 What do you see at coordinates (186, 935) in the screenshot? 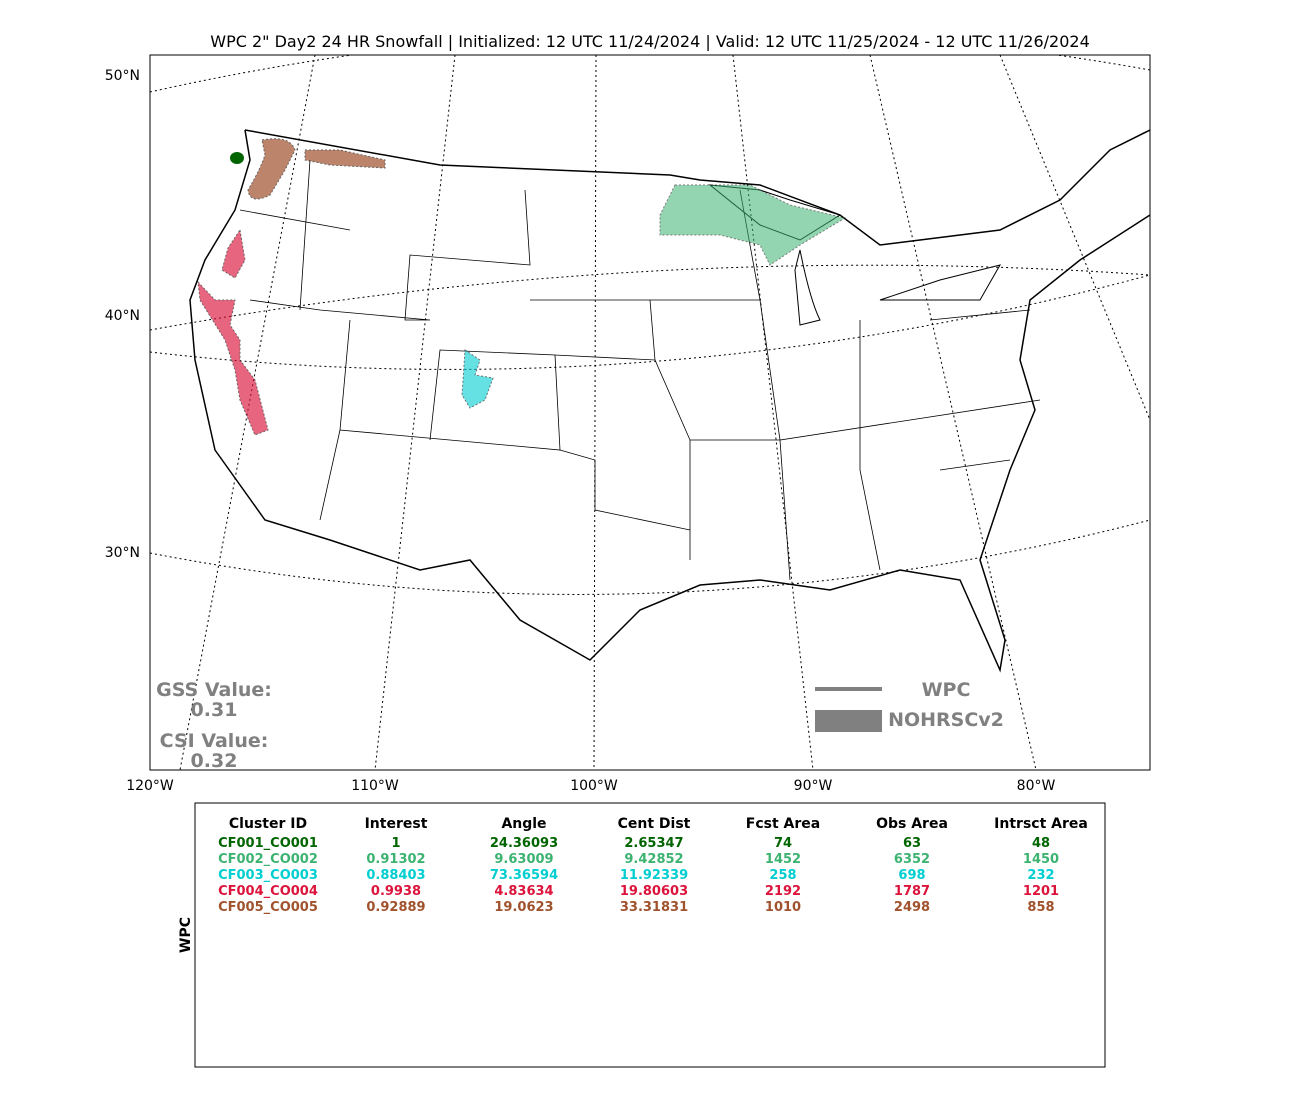
I see `table-side-label: WPC` at bounding box center [186, 935].